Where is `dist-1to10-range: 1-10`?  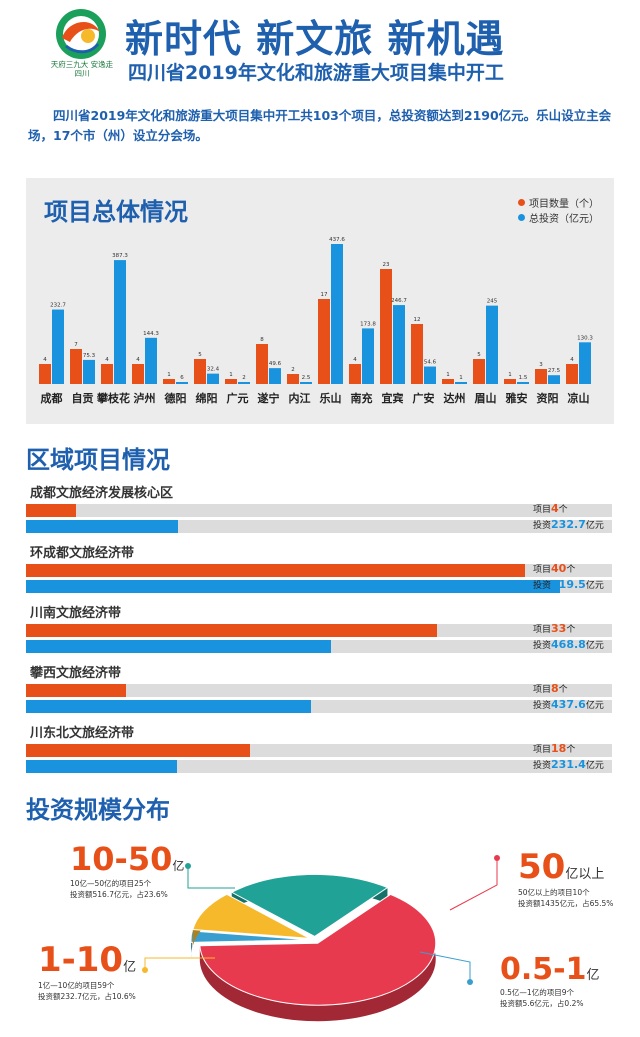 dist-1to10-range: 1-10 is located at coordinates (81, 960).